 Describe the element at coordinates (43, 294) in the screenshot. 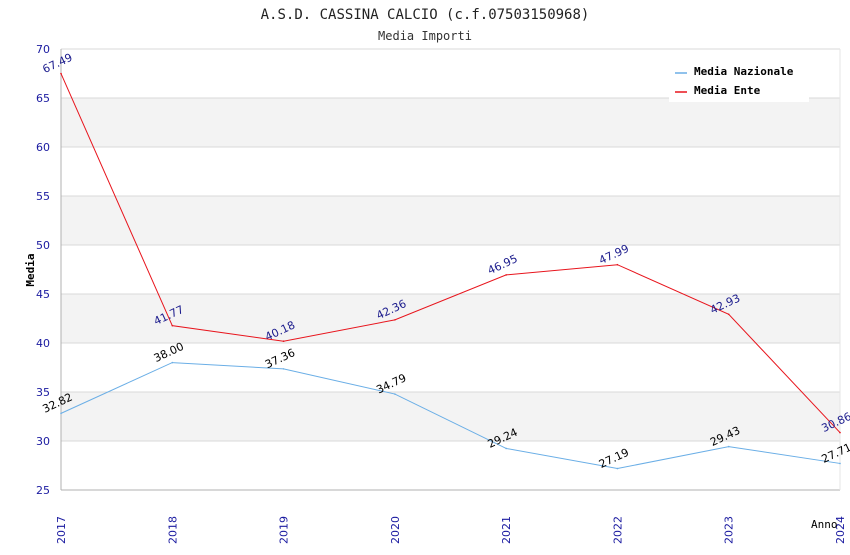

I see `y-tick-label: 45` at that location.